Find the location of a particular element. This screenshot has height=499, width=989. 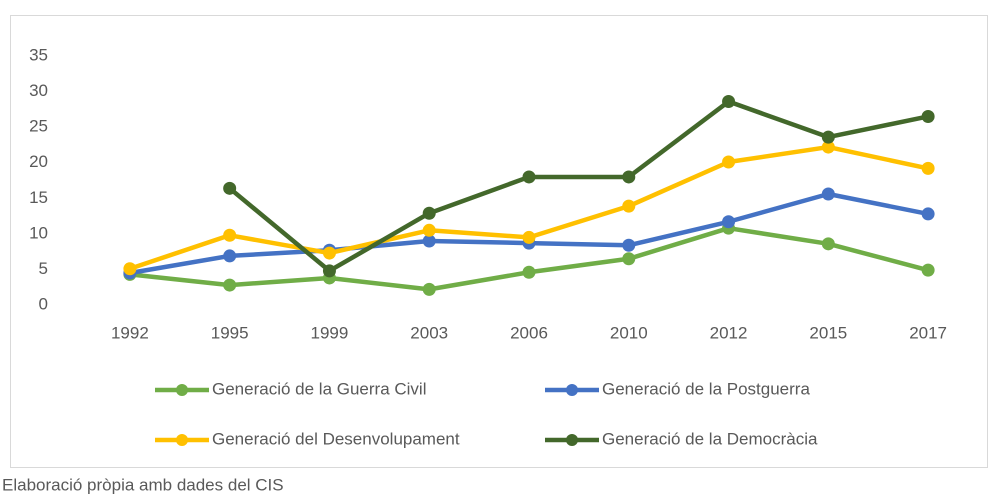

legend-label: Generació de la Democràcia is located at coordinates (710, 438).